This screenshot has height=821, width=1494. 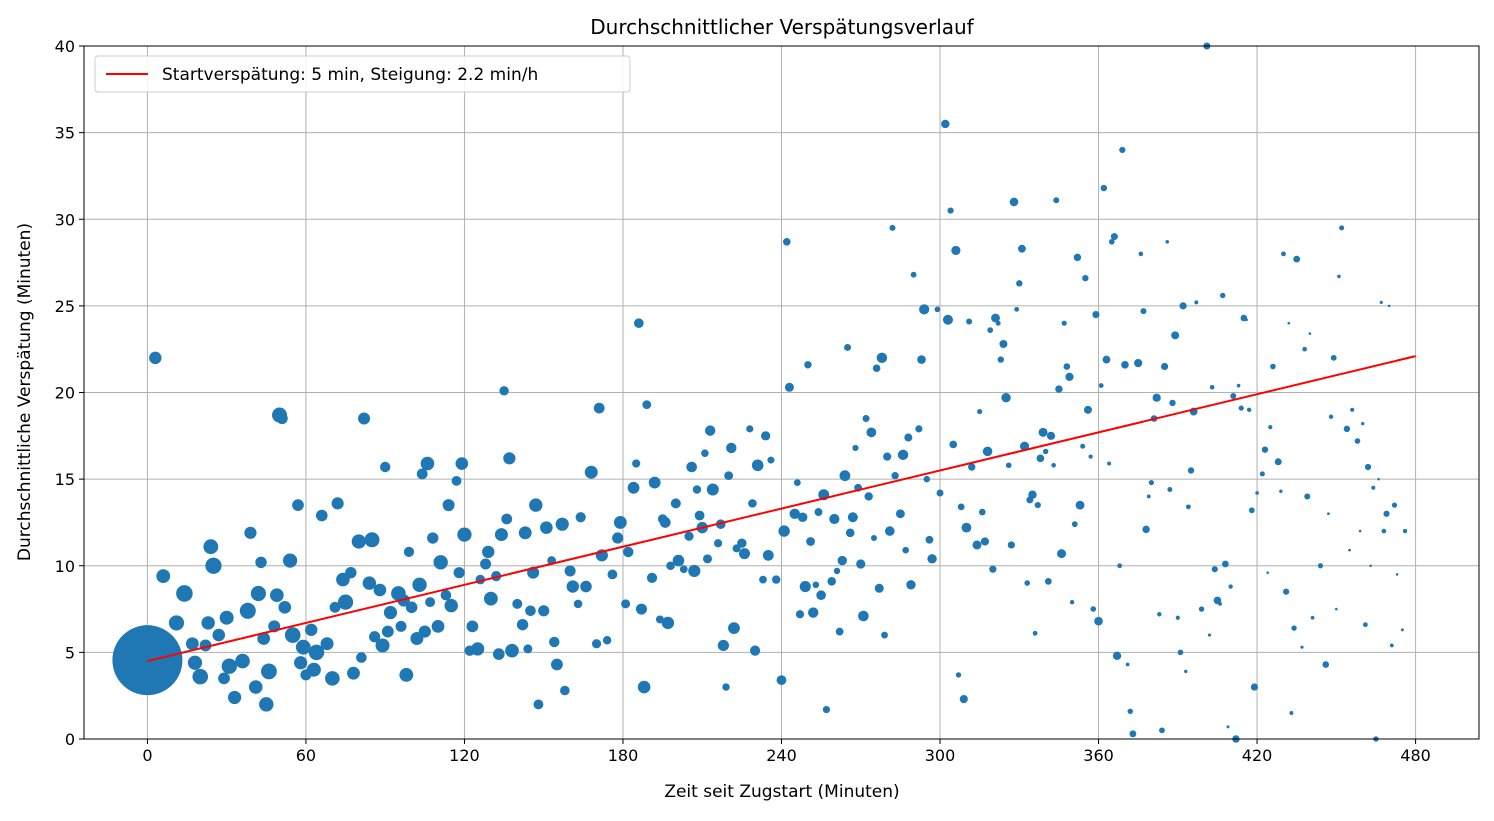 I want to click on legend-box, so click(x=362, y=74).